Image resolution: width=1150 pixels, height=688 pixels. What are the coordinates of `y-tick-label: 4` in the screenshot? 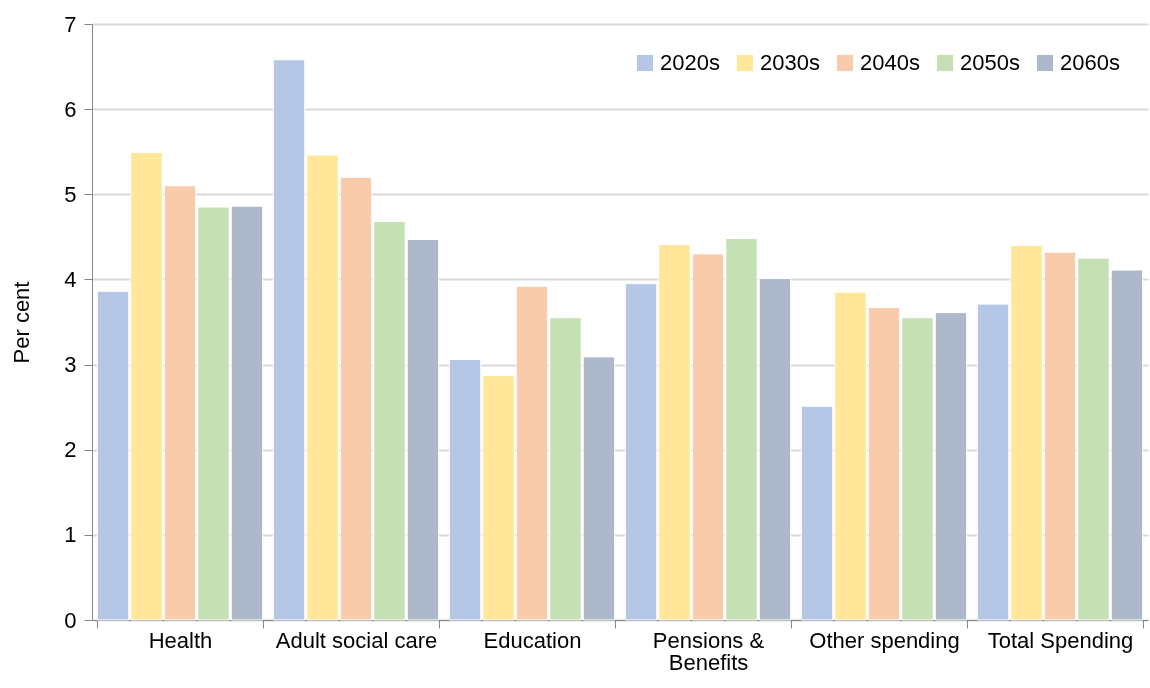 It's located at (70, 279).